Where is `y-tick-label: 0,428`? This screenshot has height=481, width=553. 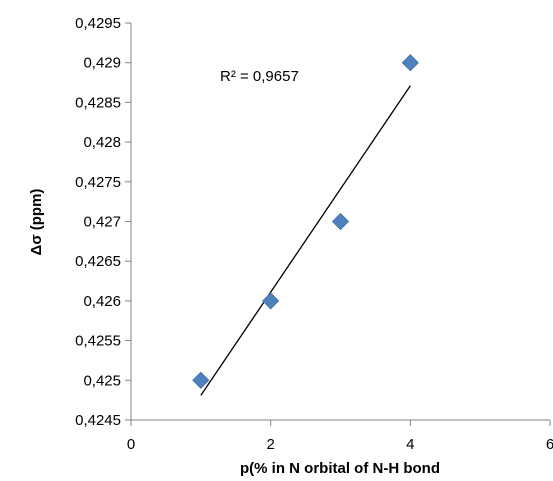 y-tick-label: 0,428 is located at coordinates (102, 142).